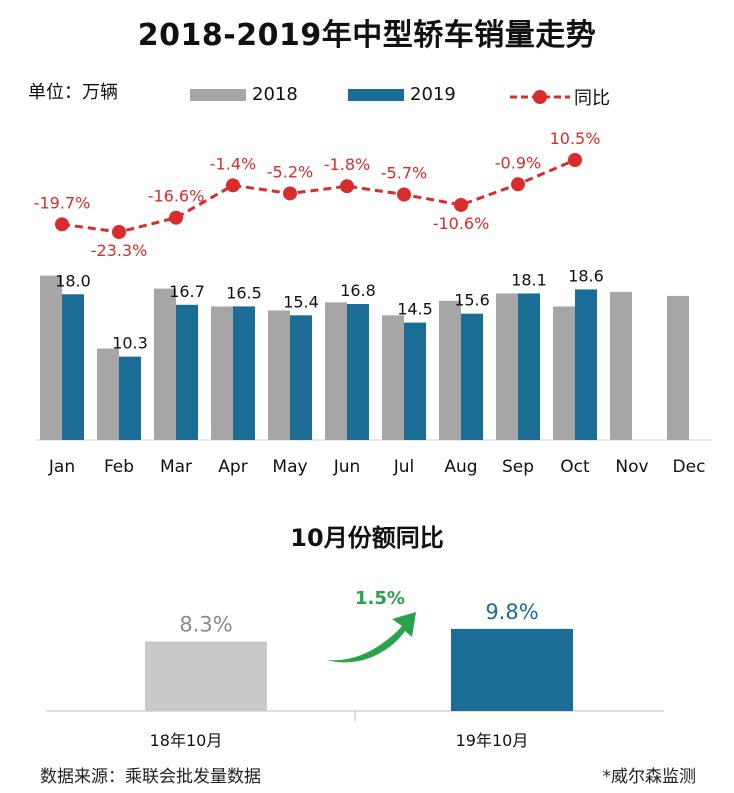 The width and height of the screenshot is (734, 793). Describe the element at coordinates (233, 163) in the screenshot. I see `yoy-label-apr: -1.4%` at that location.